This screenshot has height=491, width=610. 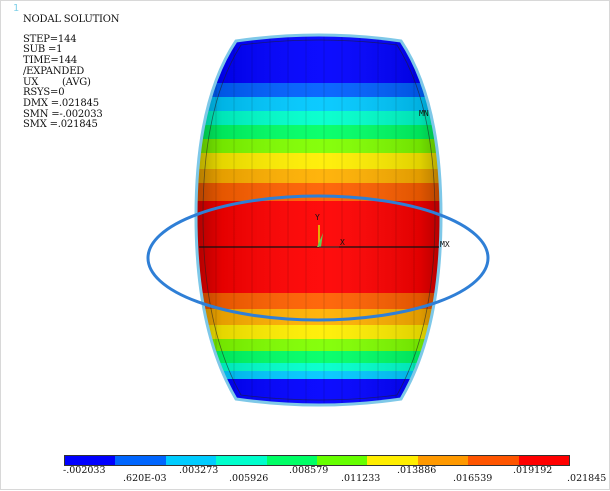 What do you see at coordinates (84, 470) in the screenshot?
I see `legend-label-1: -.002033` at bounding box center [84, 470].